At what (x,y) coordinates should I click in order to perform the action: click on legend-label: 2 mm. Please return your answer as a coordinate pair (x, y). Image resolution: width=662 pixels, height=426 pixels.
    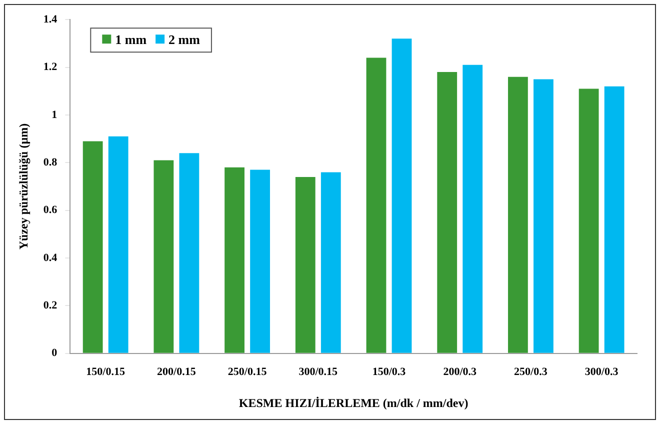
    Looking at the image, I should click on (184, 39).